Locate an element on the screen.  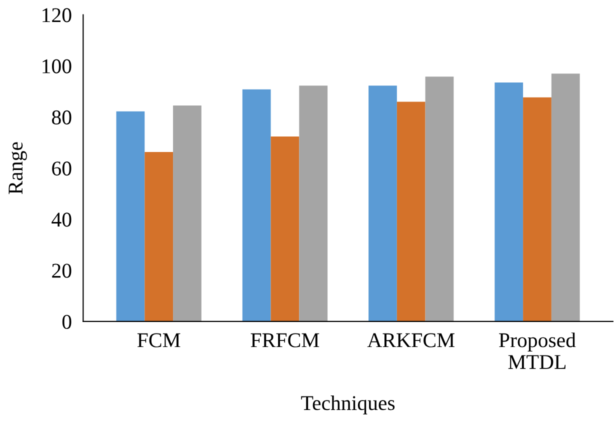
y-tick-label: 60 is located at coordinates (62, 169).